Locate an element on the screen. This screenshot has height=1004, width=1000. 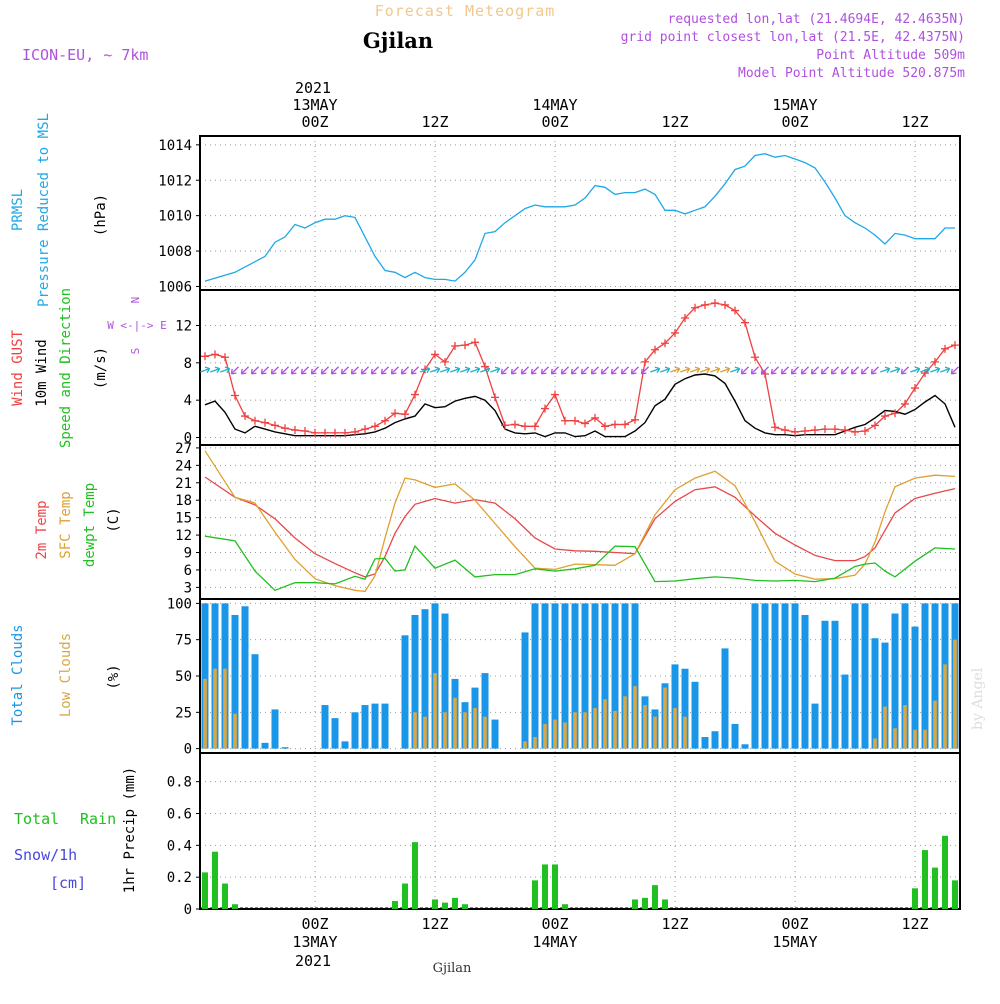
gust-line is located at coordinates (580, 368).